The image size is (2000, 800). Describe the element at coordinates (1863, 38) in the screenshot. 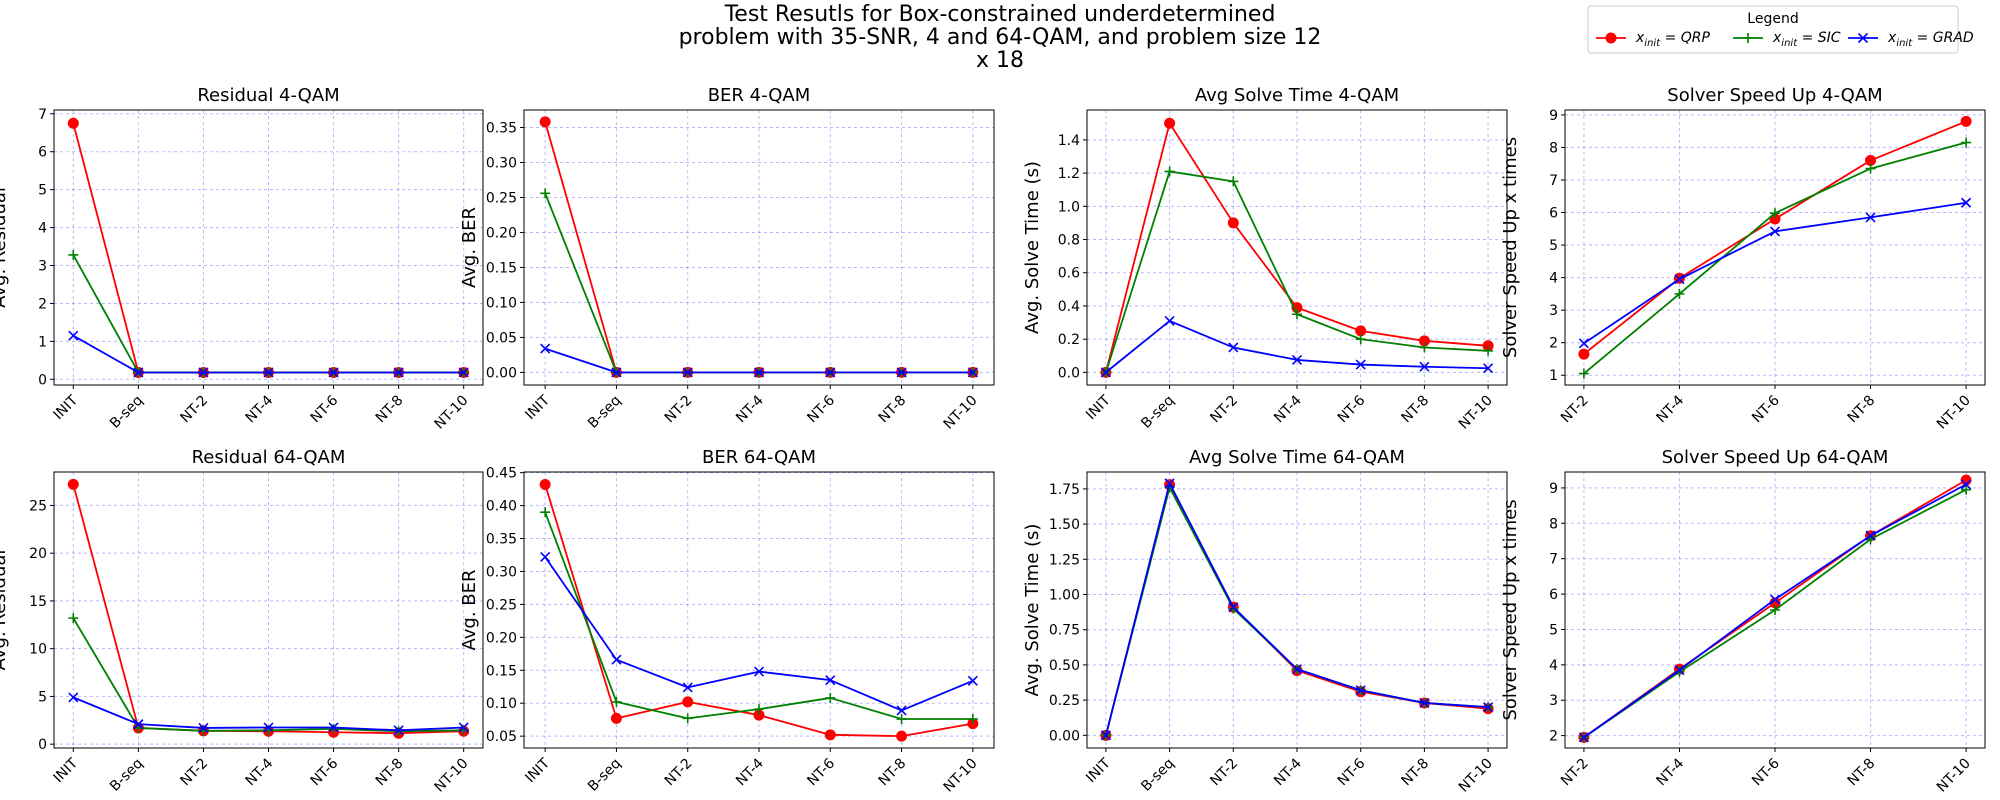

I see `legend-marker-grad` at that location.